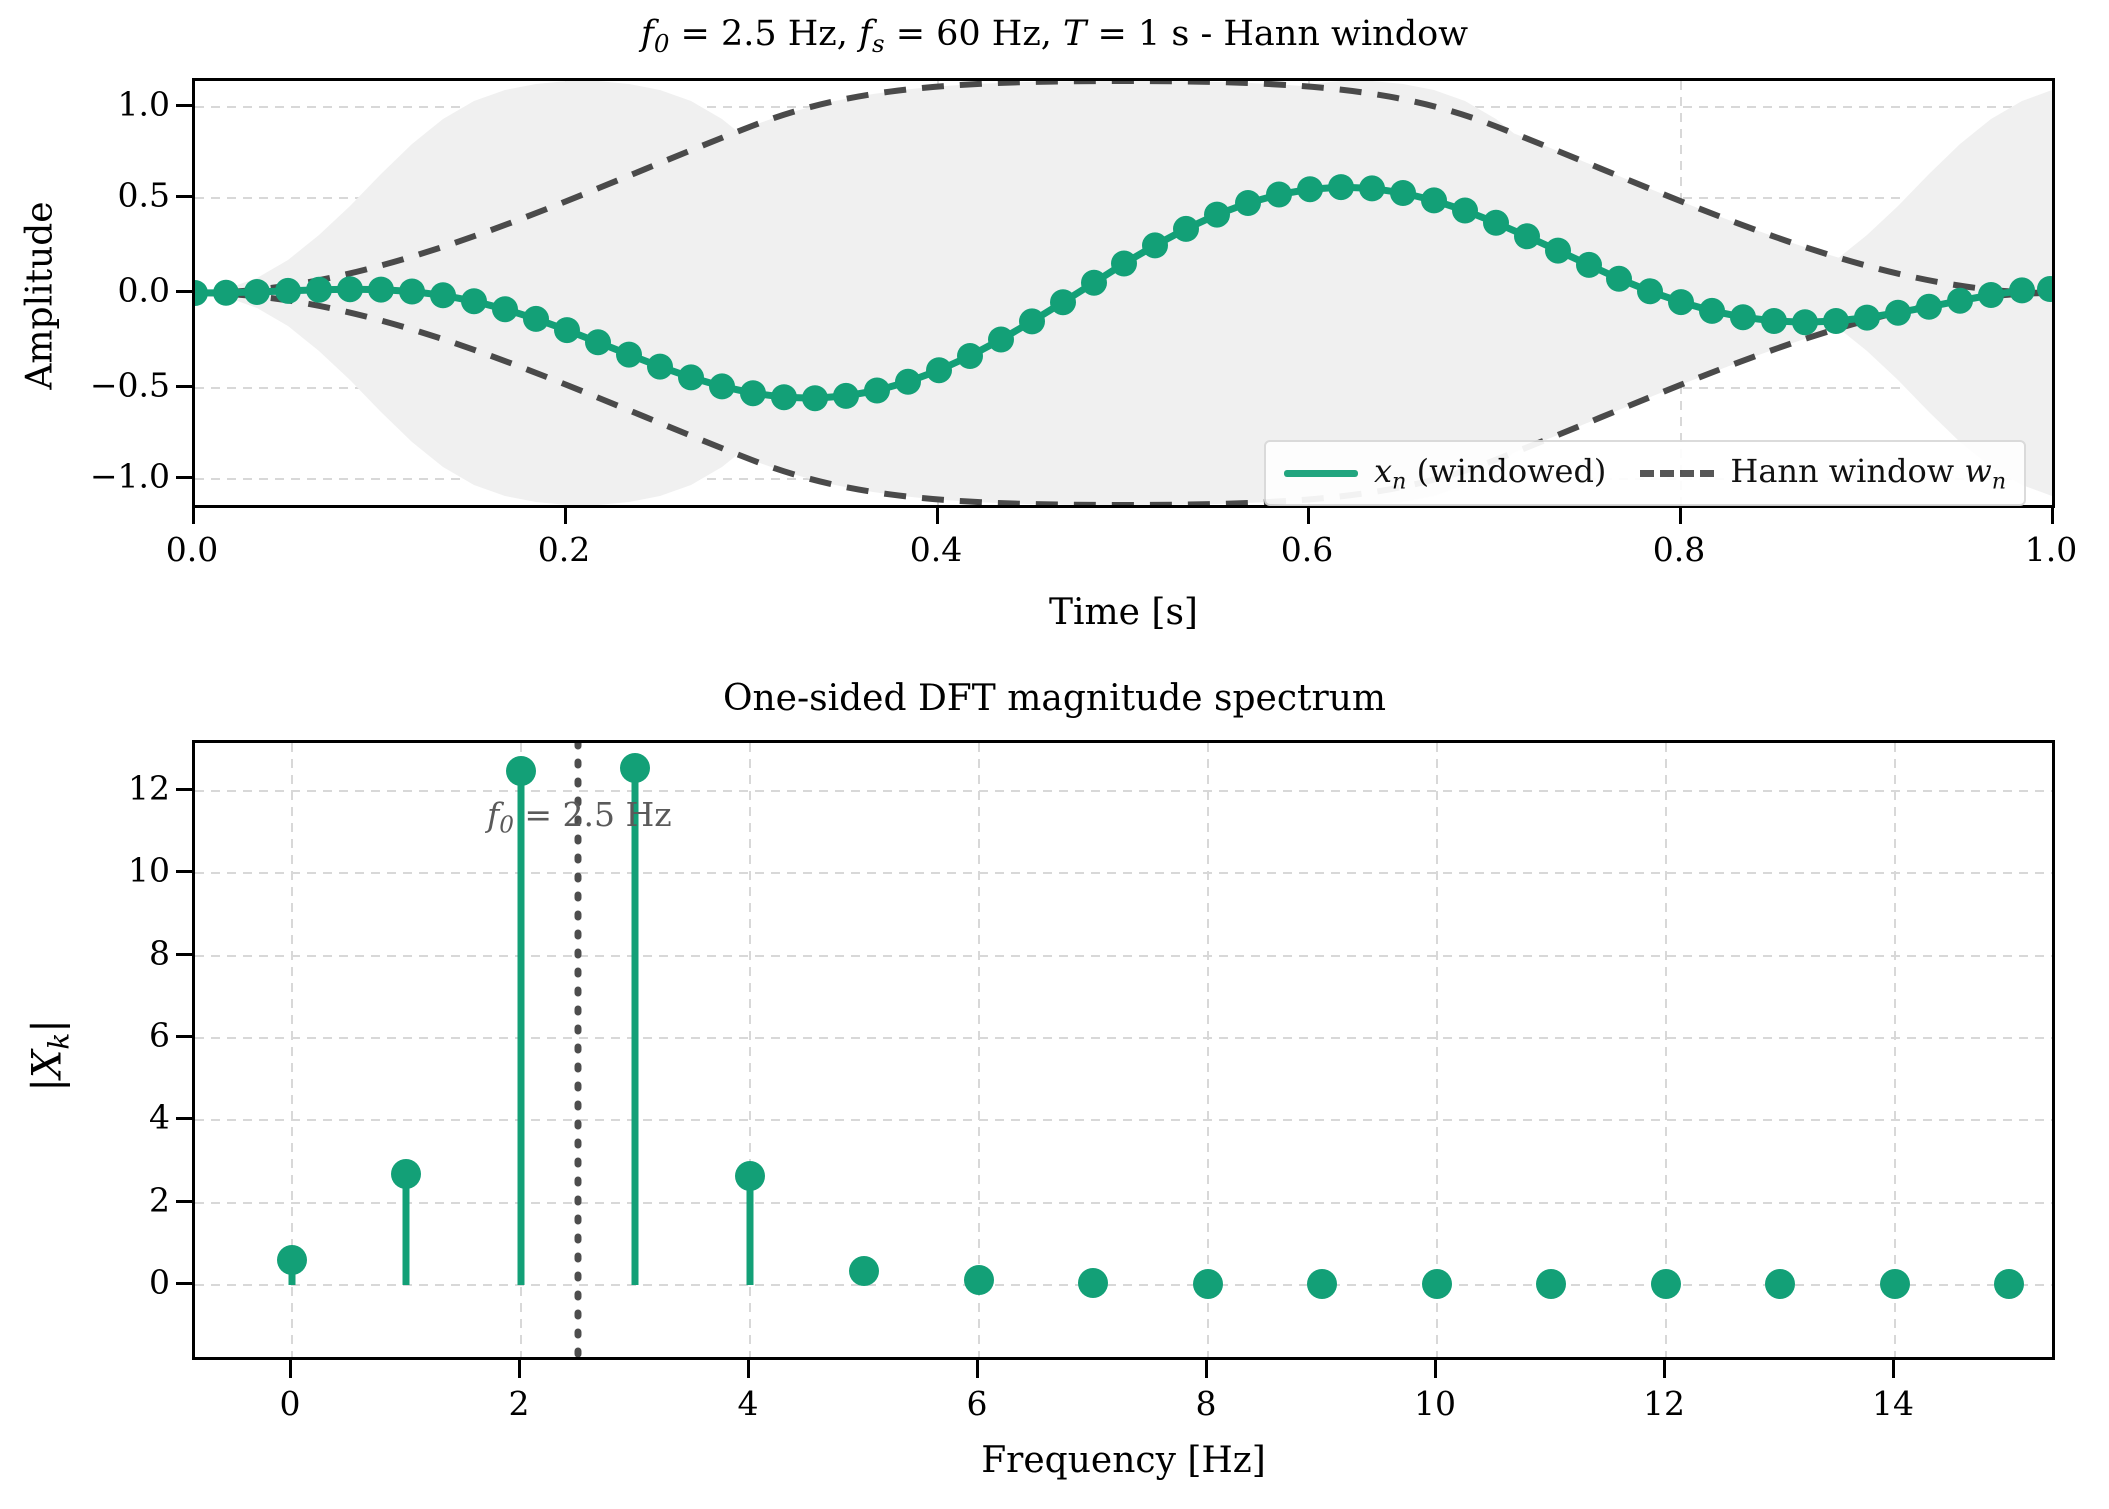  What do you see at coordinates (579, 817) in the screenshot?
I see `f0-annotation-label: f0 = 2.5 Hz` at bounding box center [579, 817].